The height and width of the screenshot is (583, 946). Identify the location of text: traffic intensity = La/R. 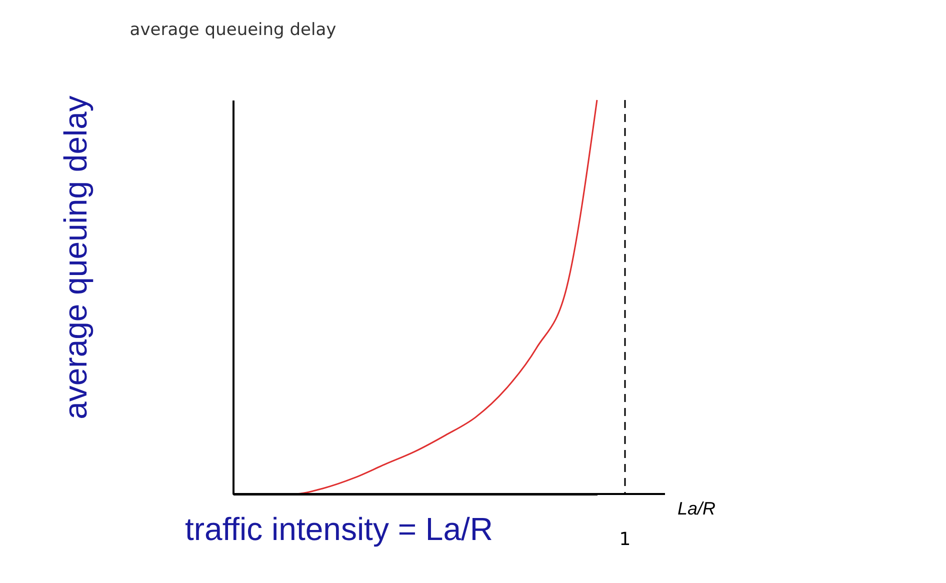
(339, 529).